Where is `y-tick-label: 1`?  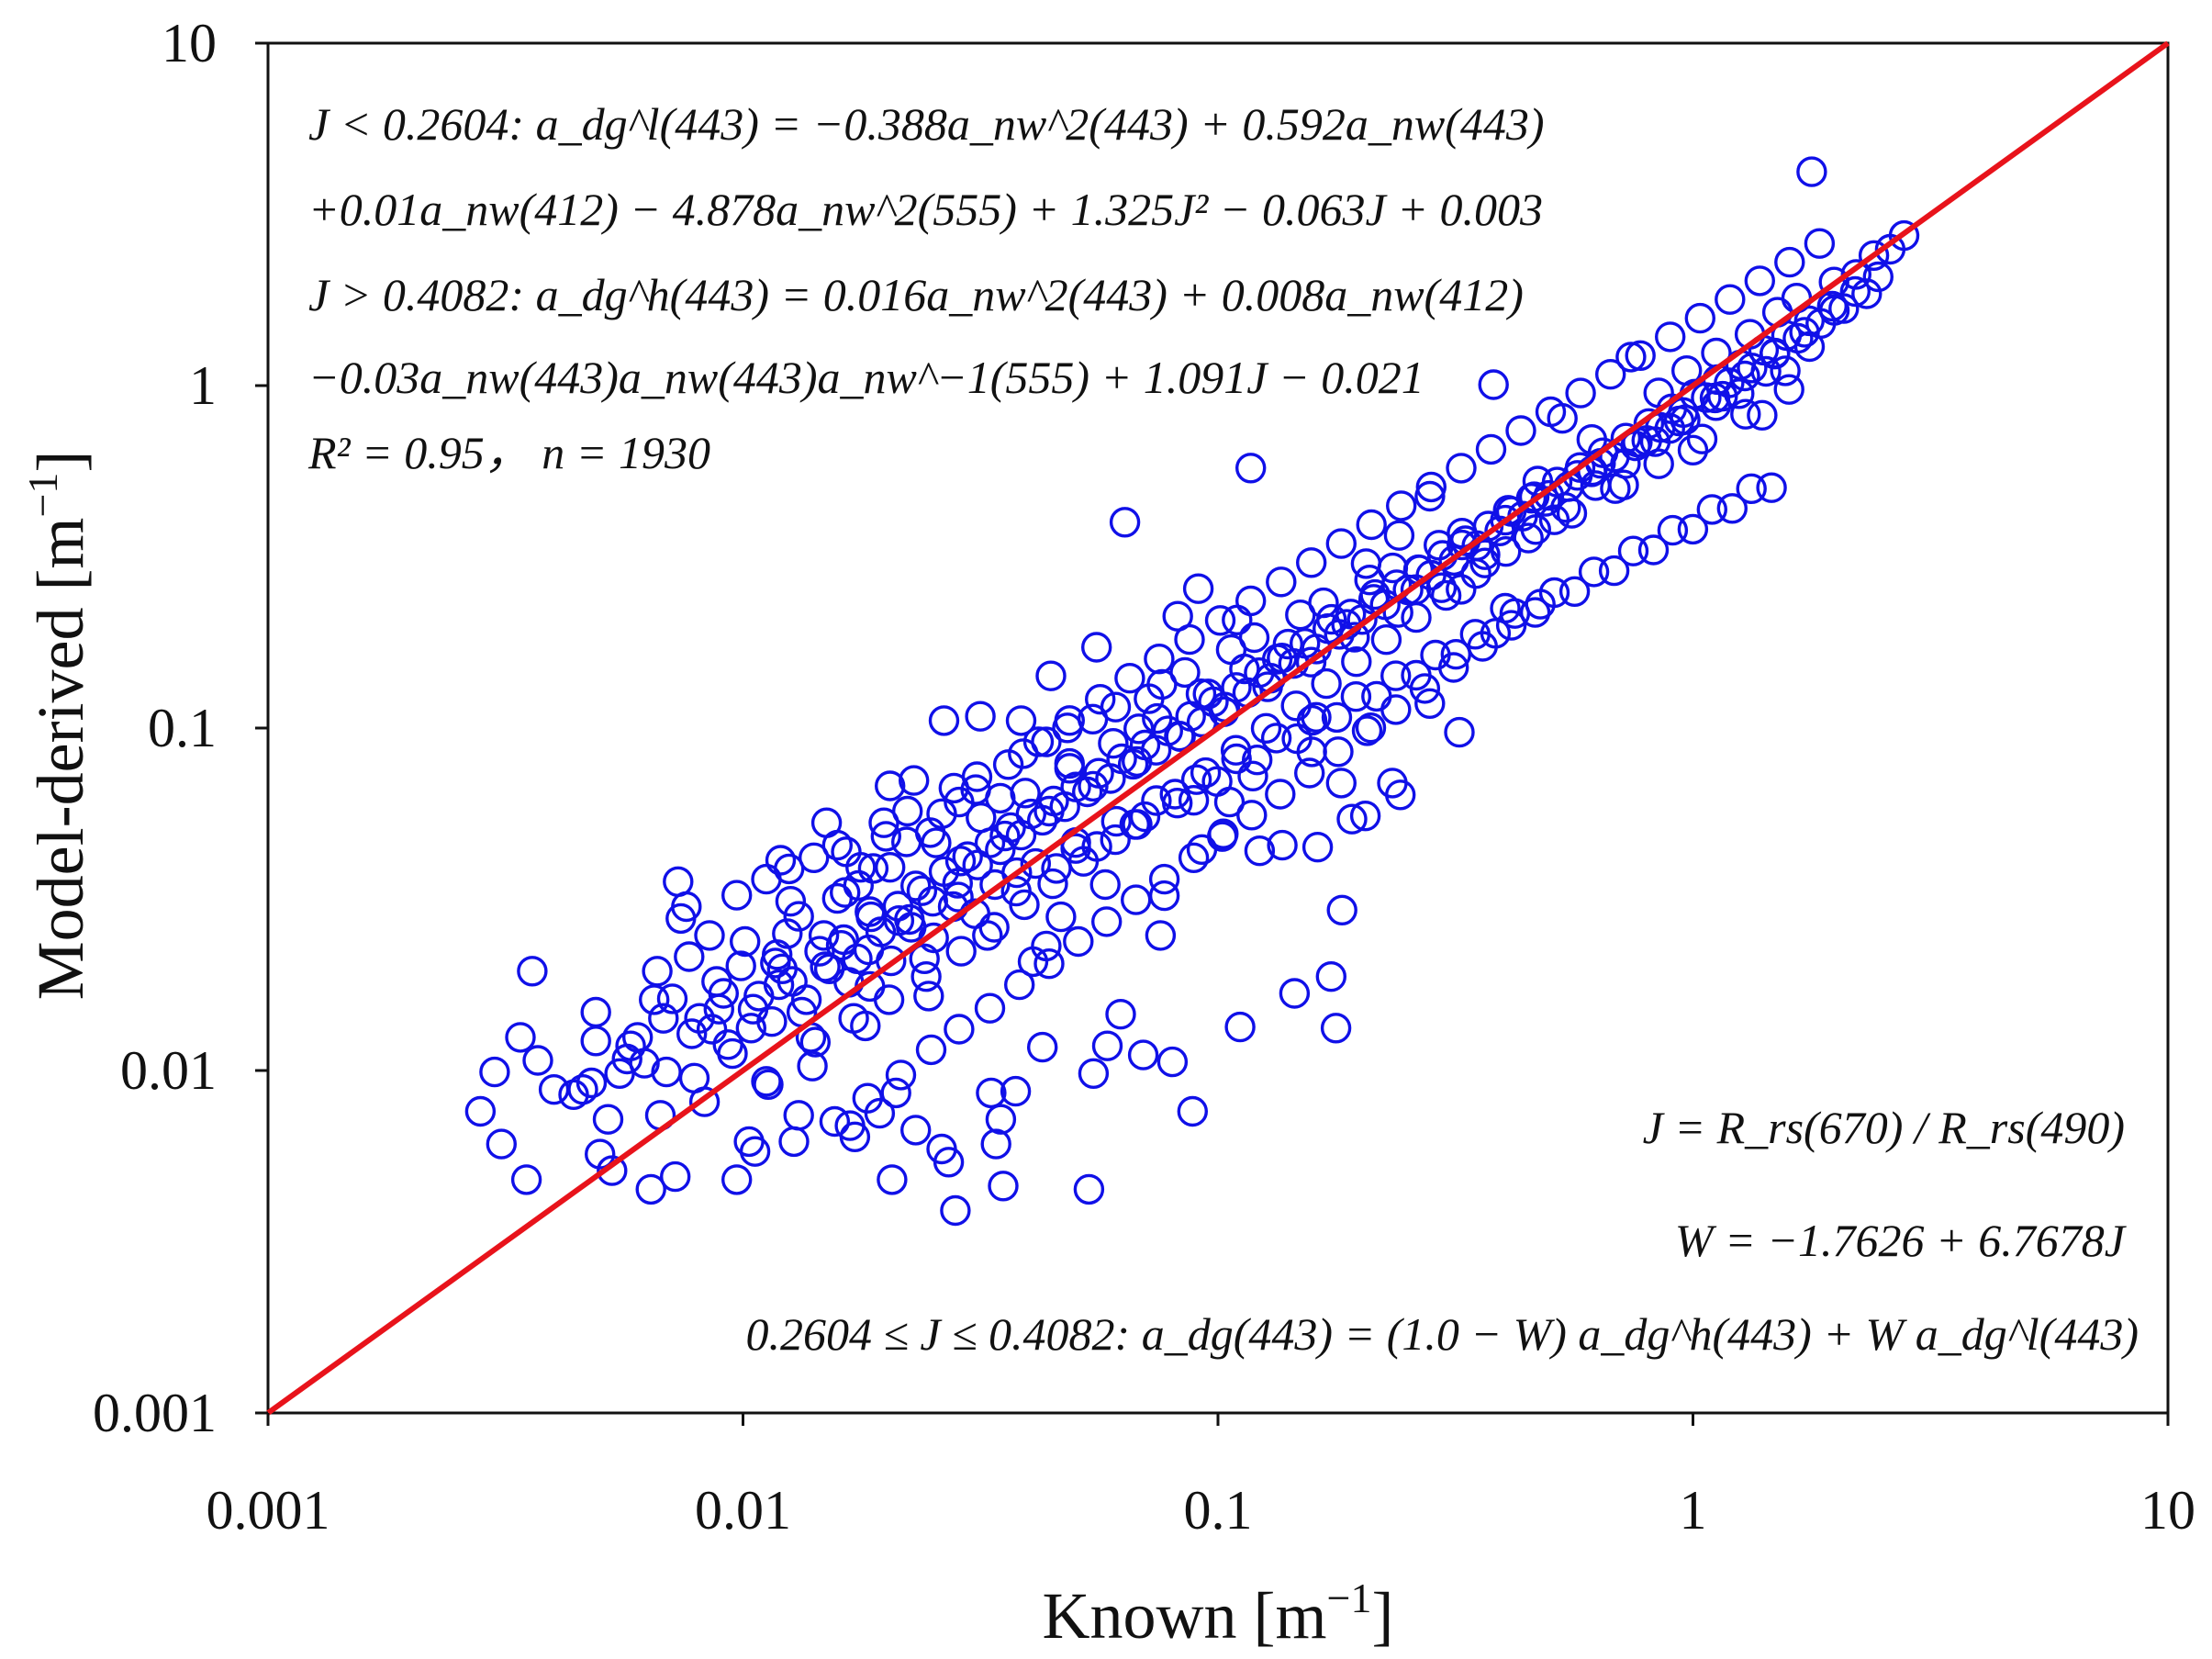 y-tick-label: 1 is located at coordinates (203, 385).